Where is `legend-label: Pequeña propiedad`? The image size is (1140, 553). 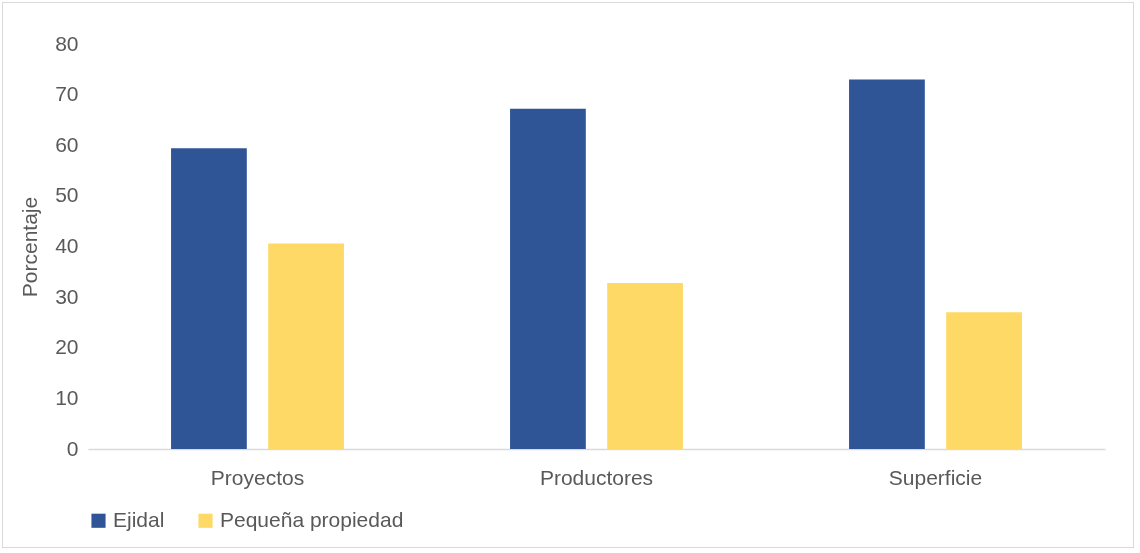
legend-label: Pequeña propiedad is located at coordinates (312, 519).